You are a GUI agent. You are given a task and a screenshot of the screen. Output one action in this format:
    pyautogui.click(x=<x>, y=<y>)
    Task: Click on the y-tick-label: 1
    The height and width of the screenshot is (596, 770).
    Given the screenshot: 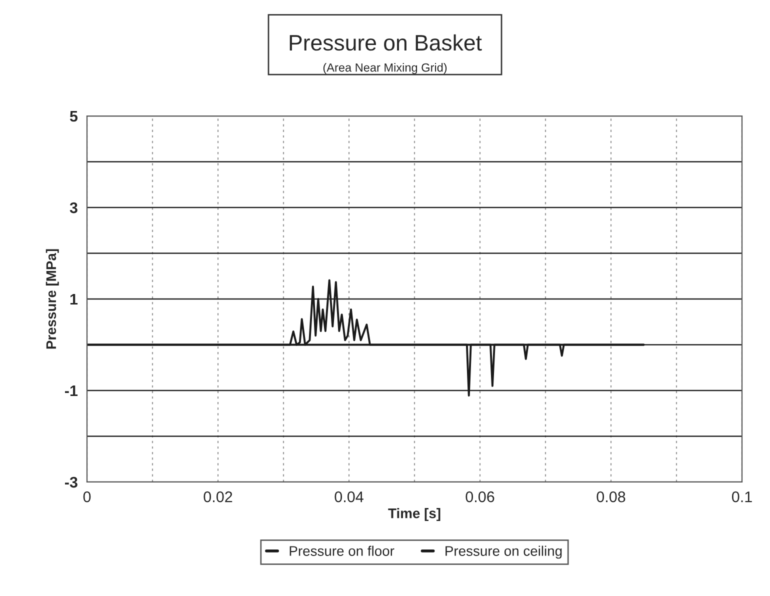 What is the action you would take?
    pyautogui.click(x=74, y=299)
    